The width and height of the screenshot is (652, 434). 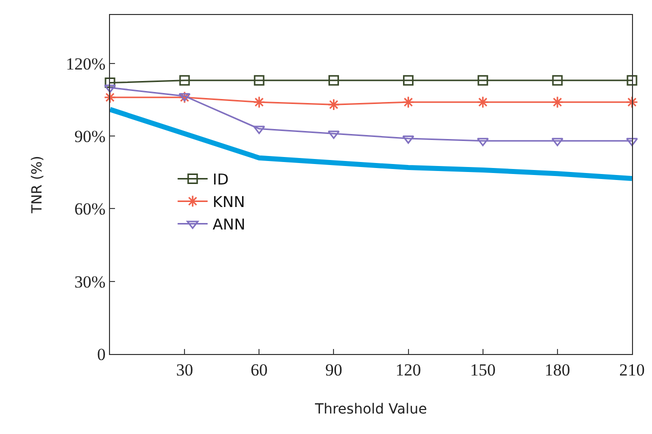 What do you see at coordinates (228, 202) in the screenshot?
I see `legend-label: KNN` at bounding box center [228, 202].